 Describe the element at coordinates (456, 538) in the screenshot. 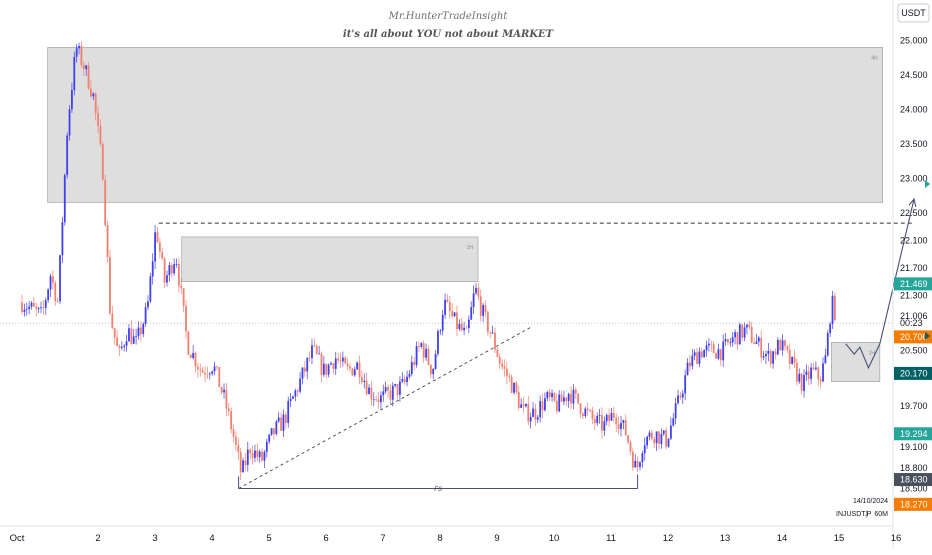

I see `x-axis: Oct 2 3 4 5 6 7 8 9 10 11 12 13 14 15 16` at that location.